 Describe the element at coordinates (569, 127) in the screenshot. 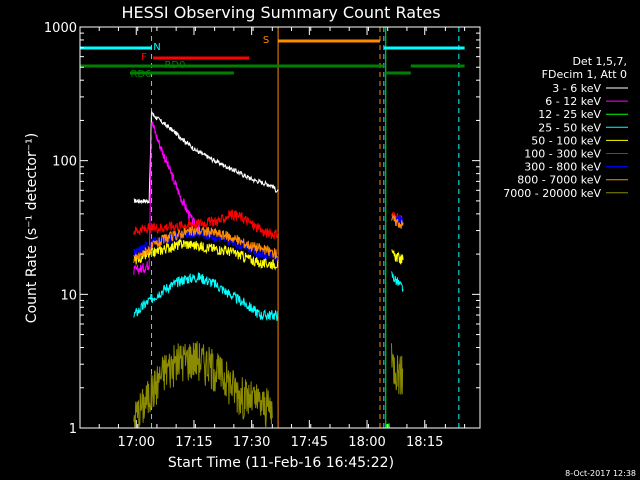

I see `legend-label-4: 25 - 50 keV` at that location.